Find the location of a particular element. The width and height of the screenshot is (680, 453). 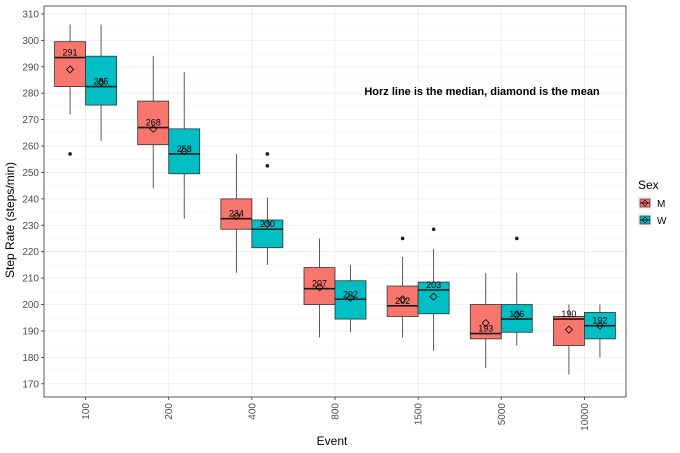

data-label: 207 is located at coordinates (319, 284).